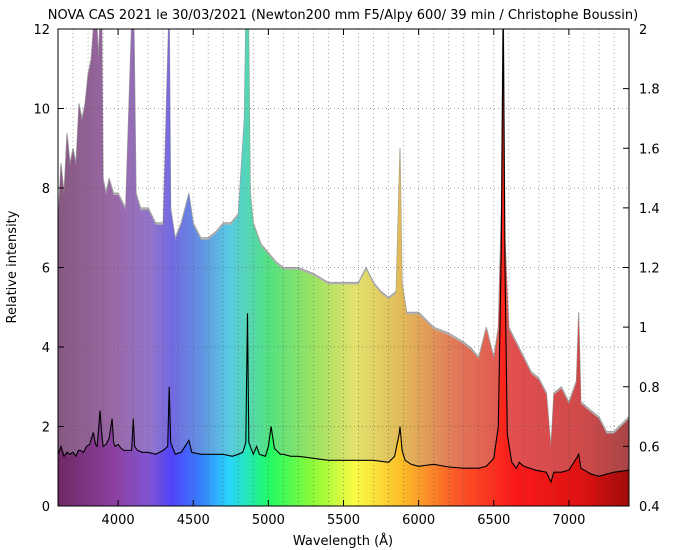  Describe the element at coordinates (643, 328) in the screenshot. I see `y2-tick-label: 1` at that location.